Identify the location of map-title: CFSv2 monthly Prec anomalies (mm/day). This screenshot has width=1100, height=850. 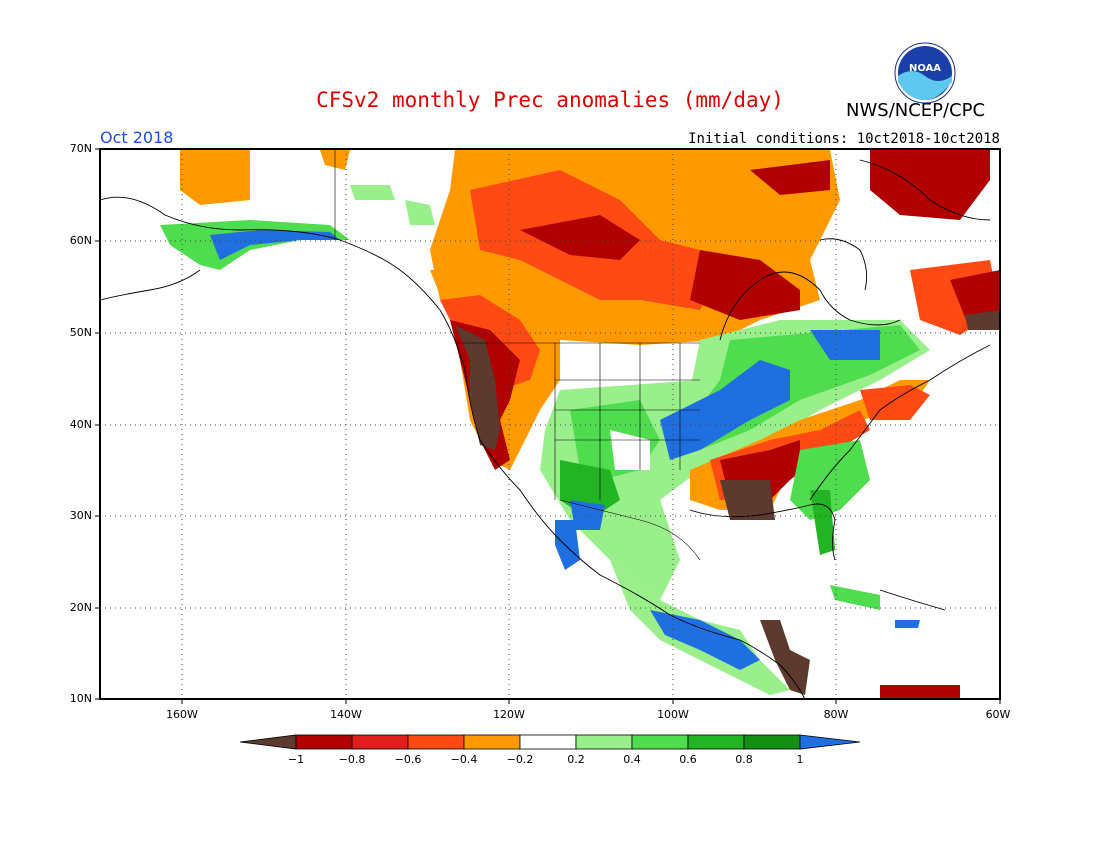
(550, 100).